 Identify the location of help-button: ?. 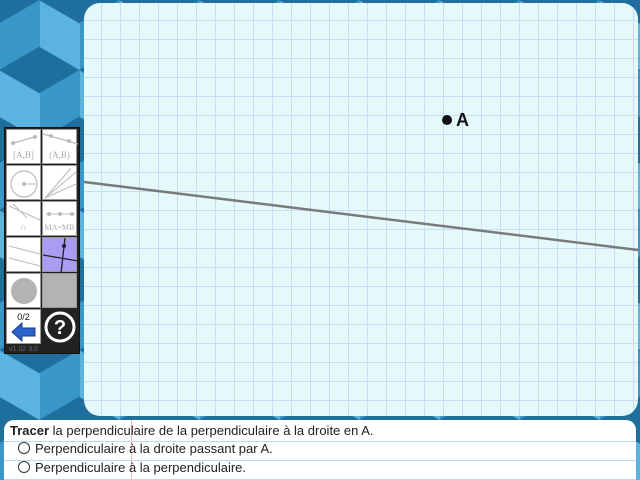
(59, 326).